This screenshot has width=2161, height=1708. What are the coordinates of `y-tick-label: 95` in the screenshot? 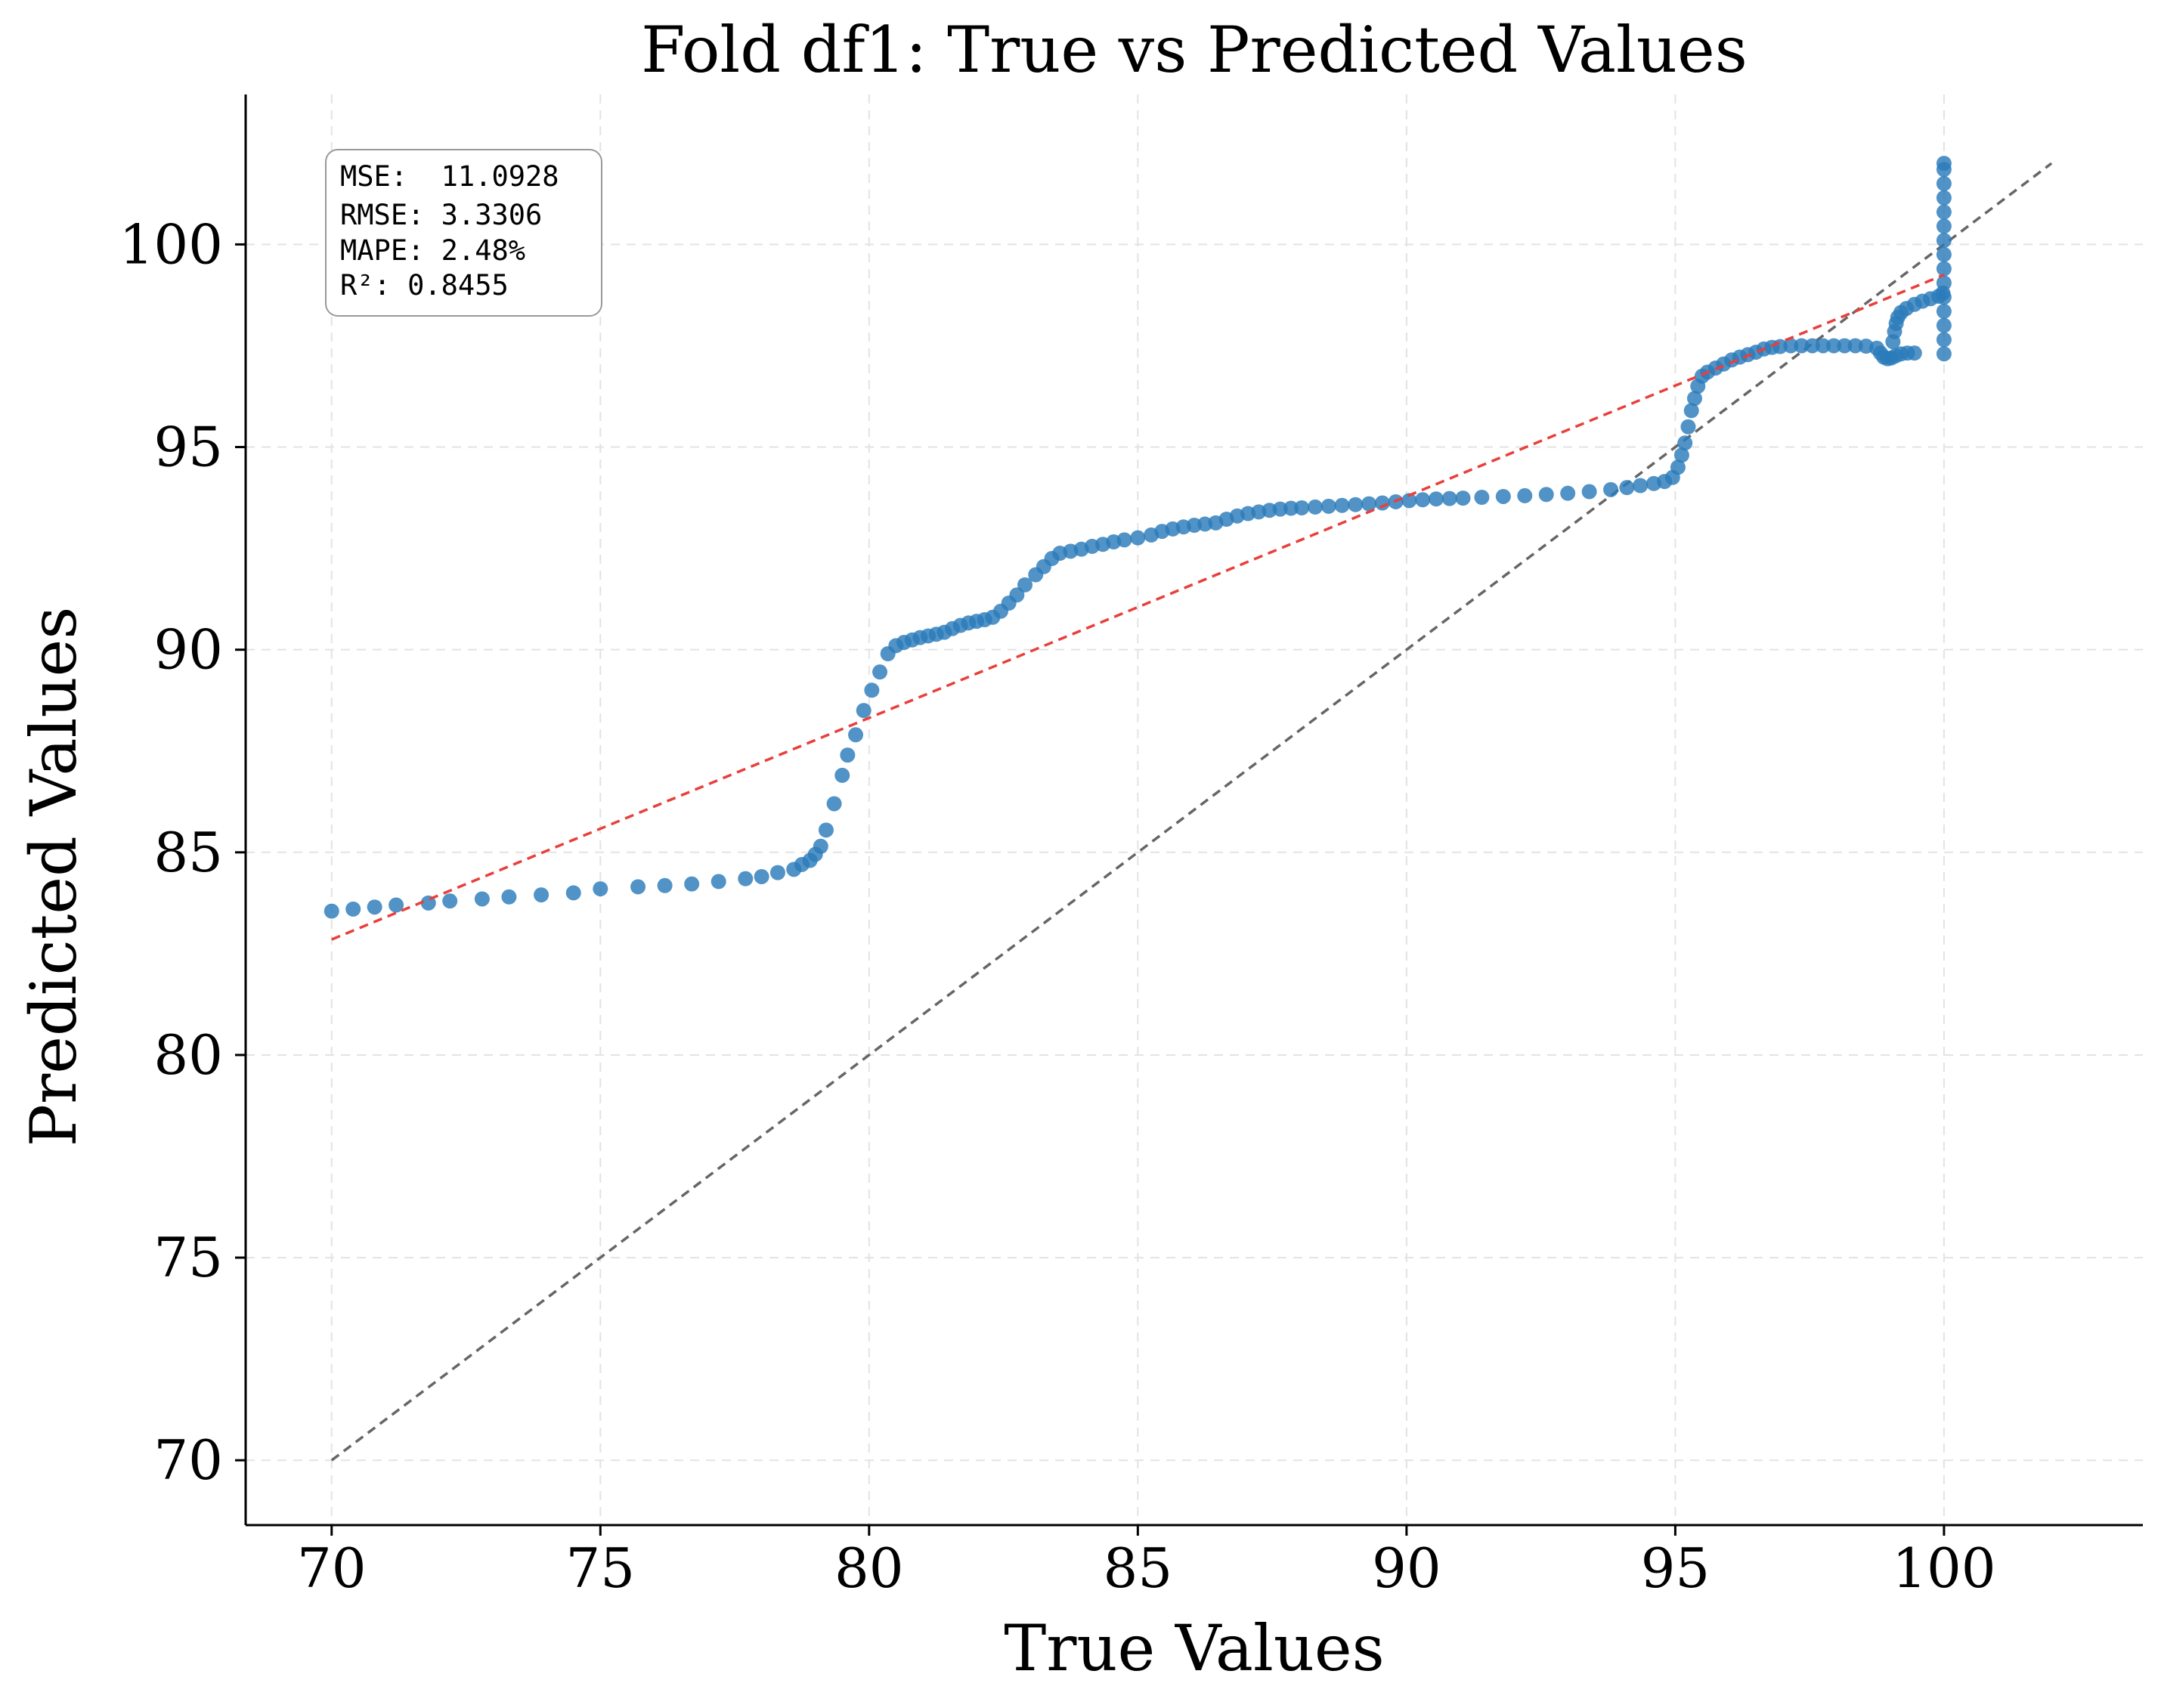 It's located at (188, 447).